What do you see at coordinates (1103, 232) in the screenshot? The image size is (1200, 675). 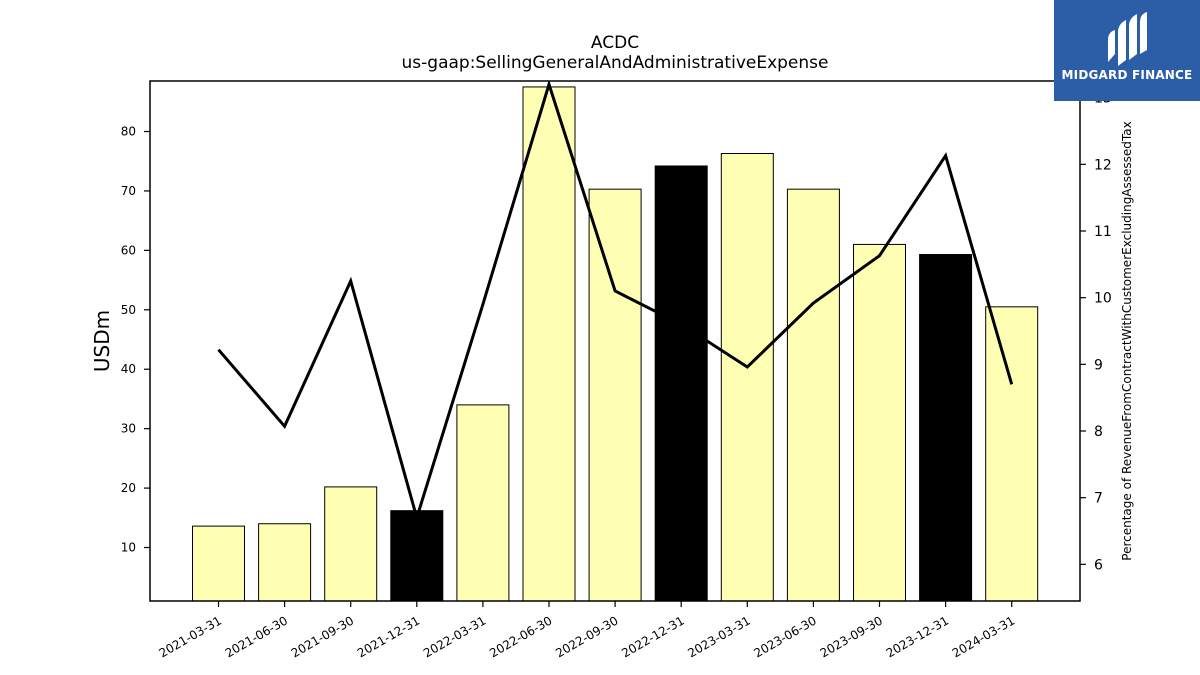 I see `y2-tick-label: 11` at bounding box center [1103, 232].